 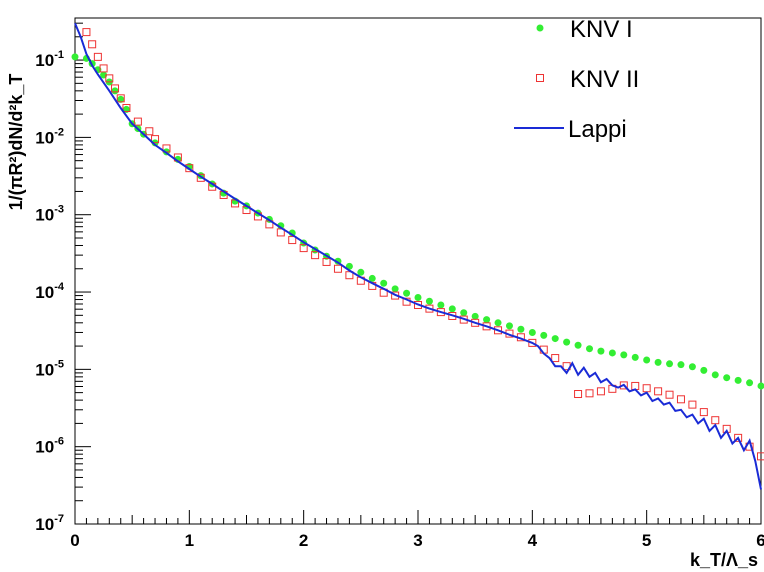 I want to click on x-tick-label: 2, so click(x=303, y=540).